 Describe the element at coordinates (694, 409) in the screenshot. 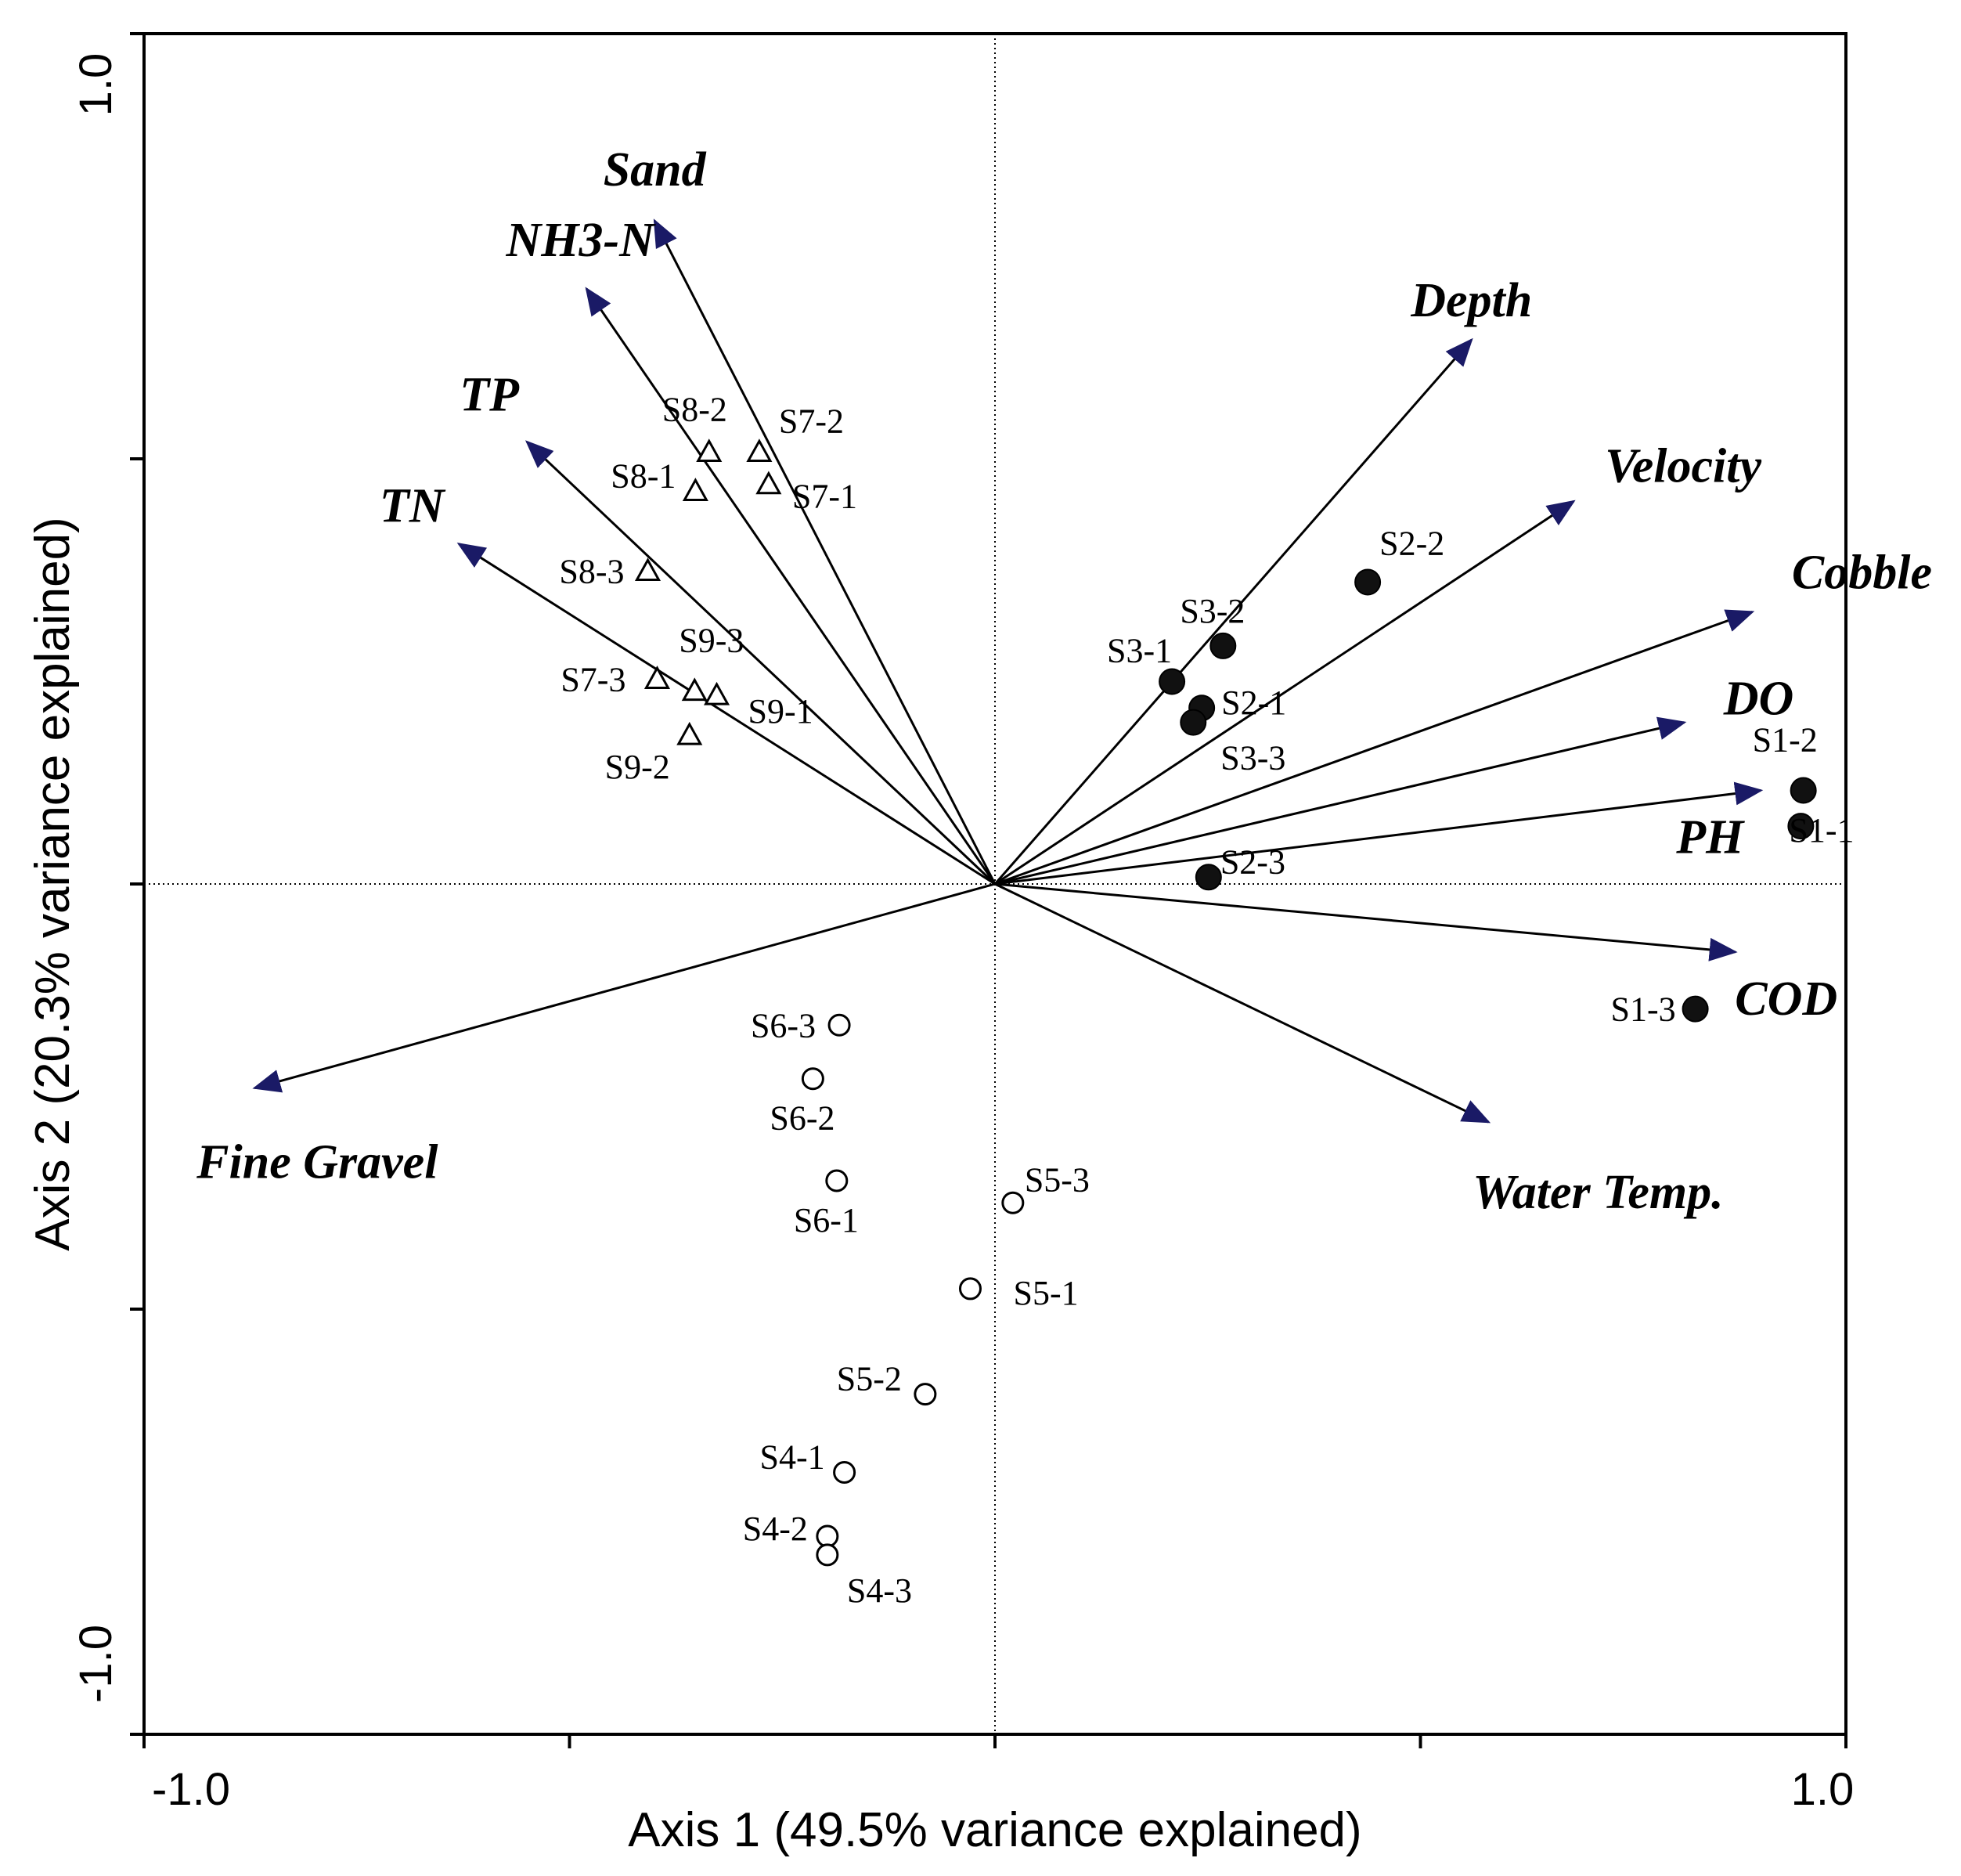

I see `site-label-s8-2: S8-2` at that location.